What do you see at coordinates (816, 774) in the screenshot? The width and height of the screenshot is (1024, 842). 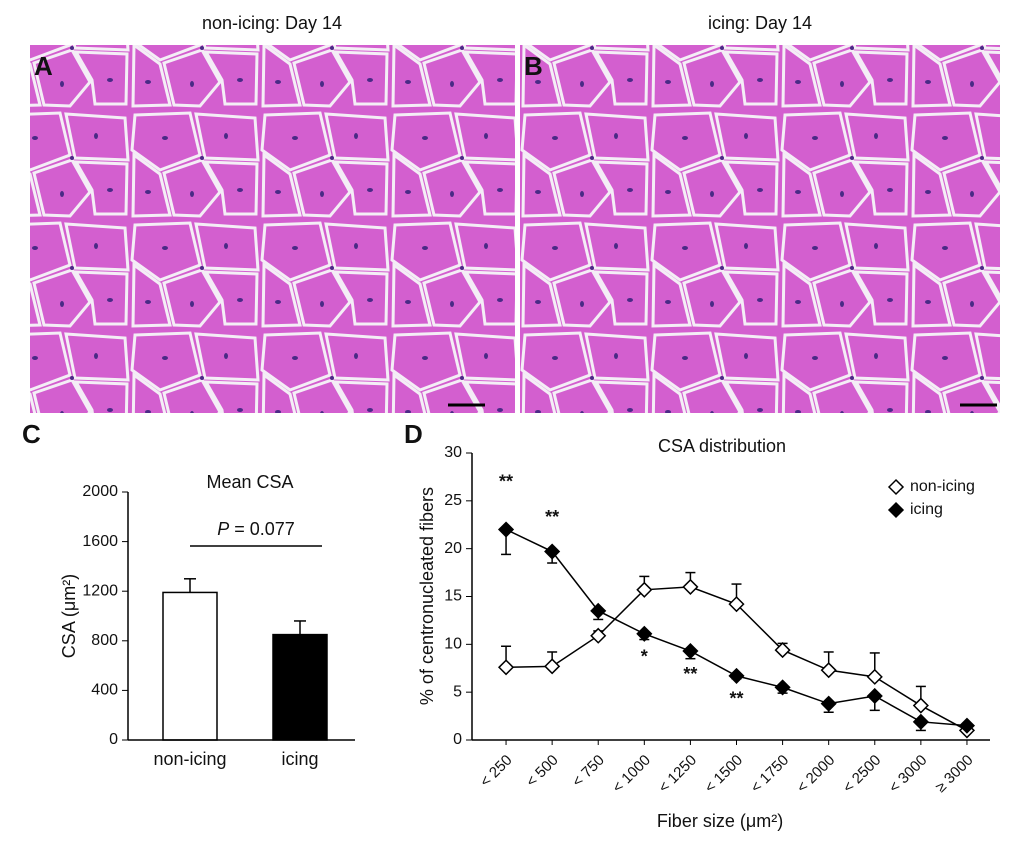 I see `x-tick-label: < 2000` at bounding box center [816, 774].